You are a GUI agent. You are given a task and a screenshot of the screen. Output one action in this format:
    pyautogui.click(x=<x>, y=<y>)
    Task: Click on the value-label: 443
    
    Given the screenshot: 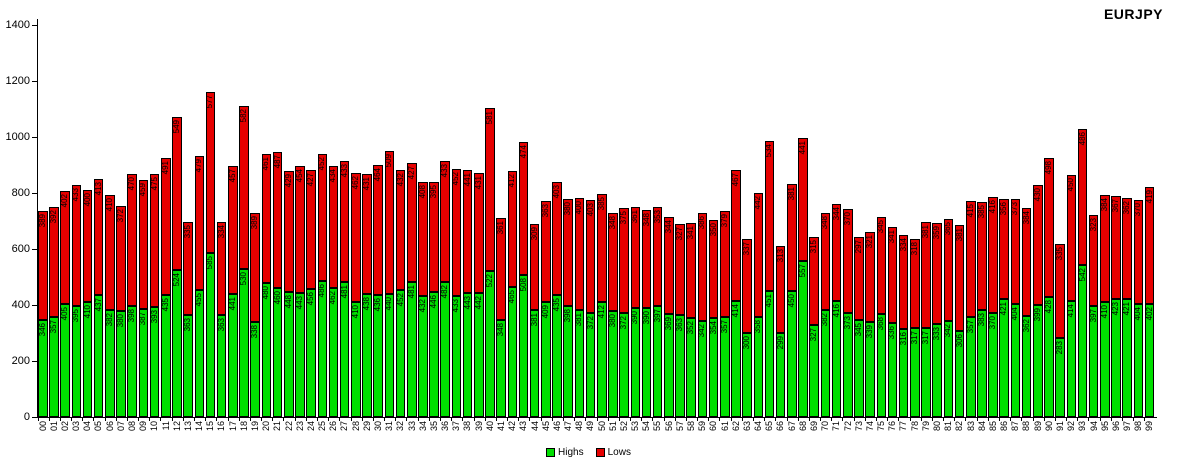 What is the action you would take?
    pyautogui.click(x=467, y=302)
    